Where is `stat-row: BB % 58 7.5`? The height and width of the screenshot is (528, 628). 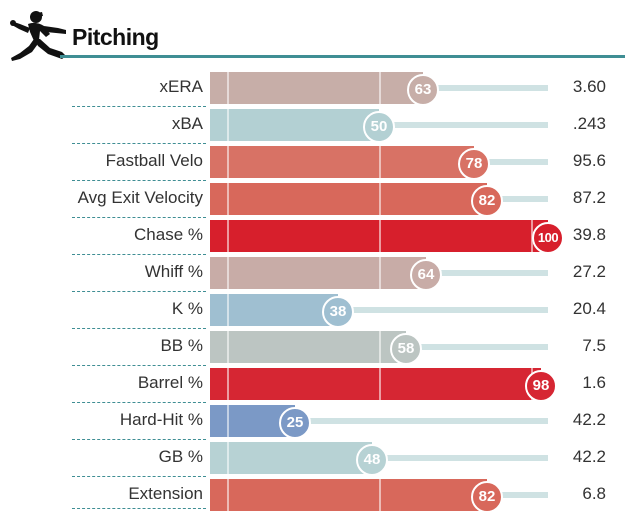 stat-row: BB % 58 7.5 is located at coordinates (314, 346).